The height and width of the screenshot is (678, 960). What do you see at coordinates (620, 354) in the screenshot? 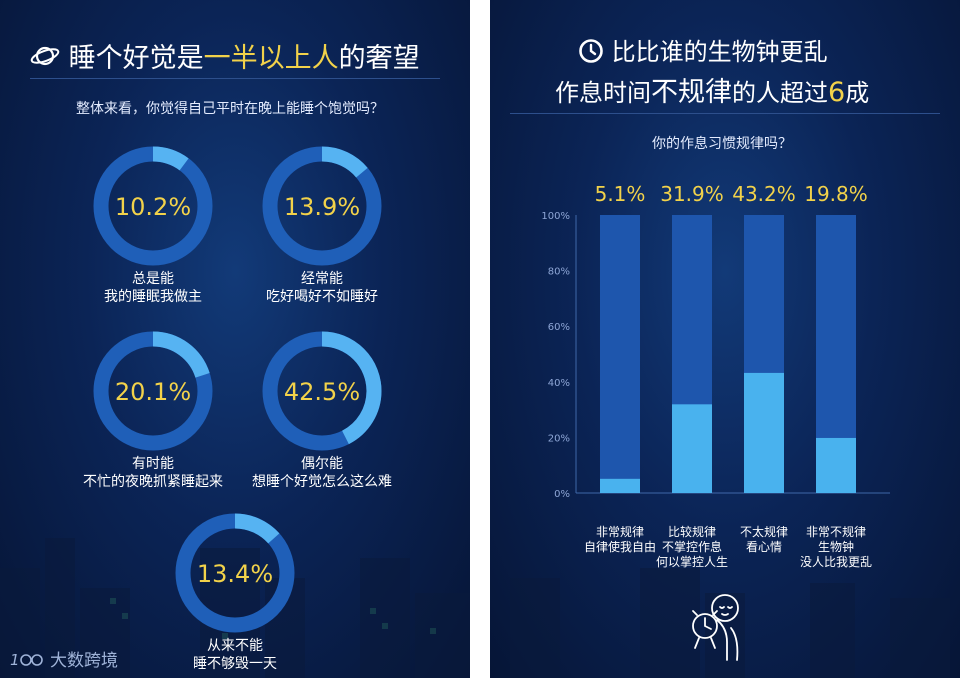
I see `bar-track` at bounding box center [620, 354].